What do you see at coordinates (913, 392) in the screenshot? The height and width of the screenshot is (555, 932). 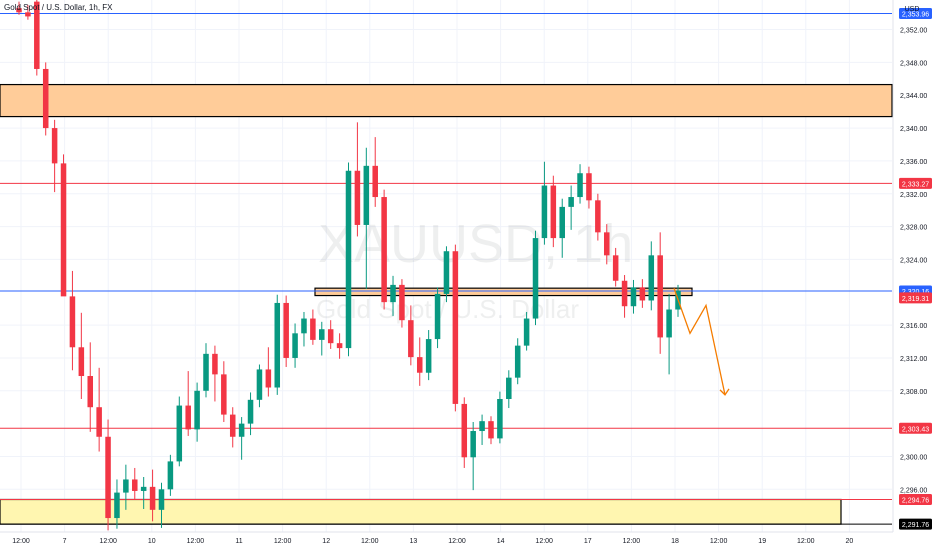 I see `price-tick-label: 2,308.00` at bounding box center [913, 392].